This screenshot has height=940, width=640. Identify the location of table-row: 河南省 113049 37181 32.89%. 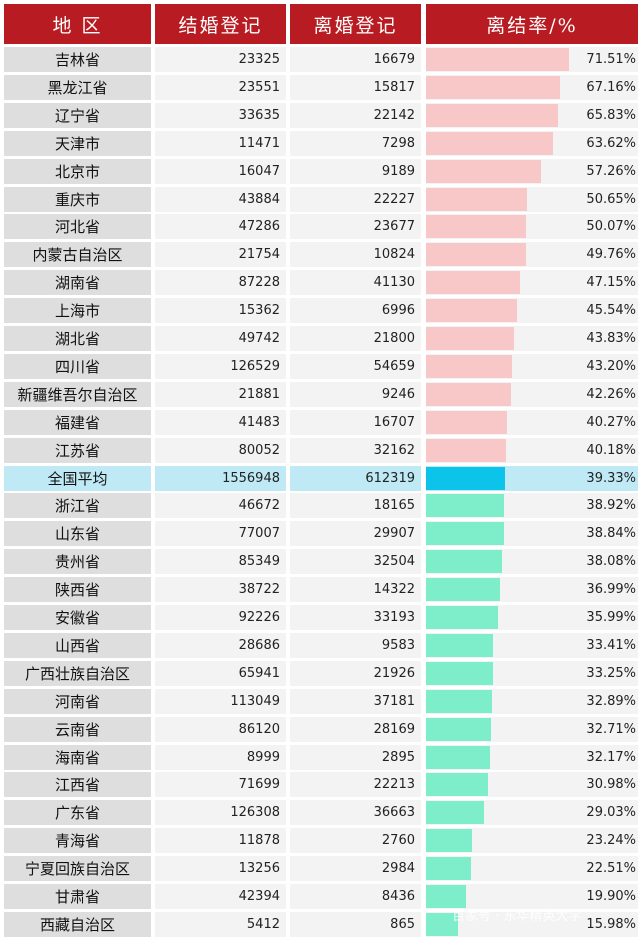
(320, 701).